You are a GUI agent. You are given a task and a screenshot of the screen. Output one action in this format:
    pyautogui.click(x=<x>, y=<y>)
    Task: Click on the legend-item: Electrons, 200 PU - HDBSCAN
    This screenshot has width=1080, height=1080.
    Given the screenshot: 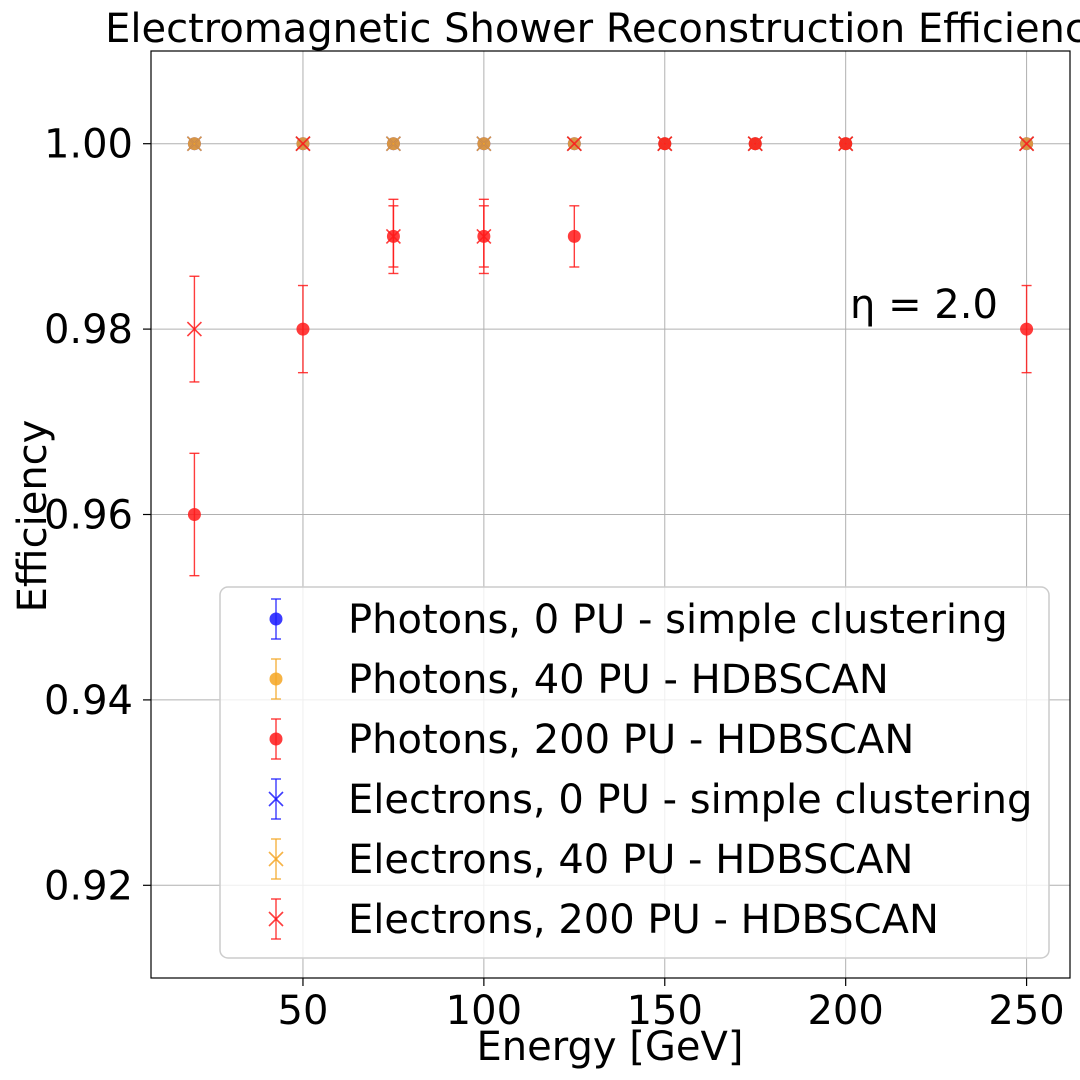 What is the action you would take?
    pyautogui.click(x=603, y=920)
    